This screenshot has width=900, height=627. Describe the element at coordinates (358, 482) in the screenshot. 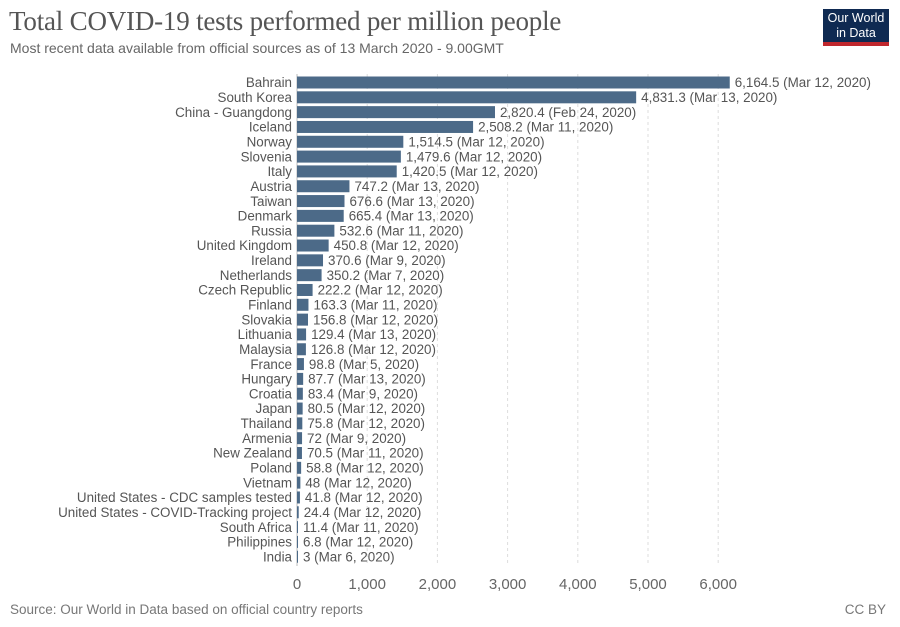

I see `value-label: 48 (Mar 12, 2020)` at that location.